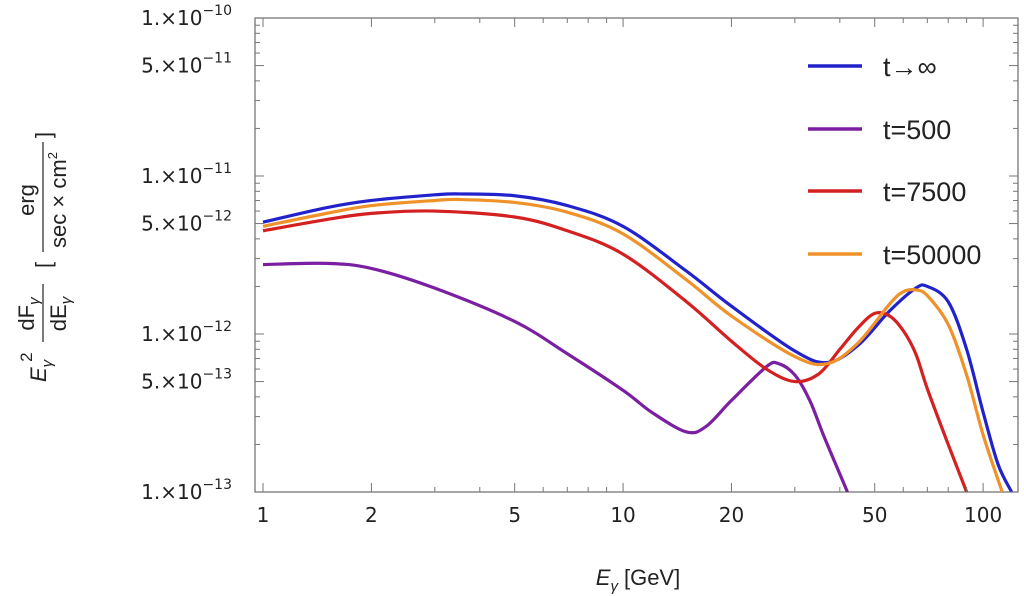 The image size is (1024, 596). What do you see at coordinates (186, 222) in the screenshot?
I see `y-tick-label: 5.×10−12` at bounding box center [186, 222].